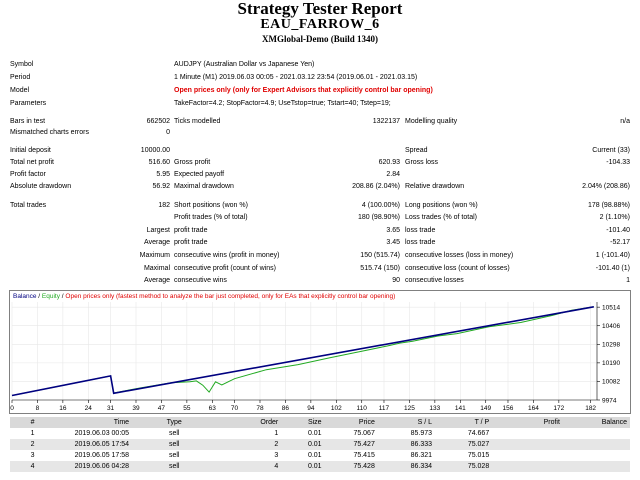 Image resolution: width=640 pixels, height=480 pixels. Describe the element at coordinates (158, 121) in the screenshot. I see `bars-value: 662502` at that location.